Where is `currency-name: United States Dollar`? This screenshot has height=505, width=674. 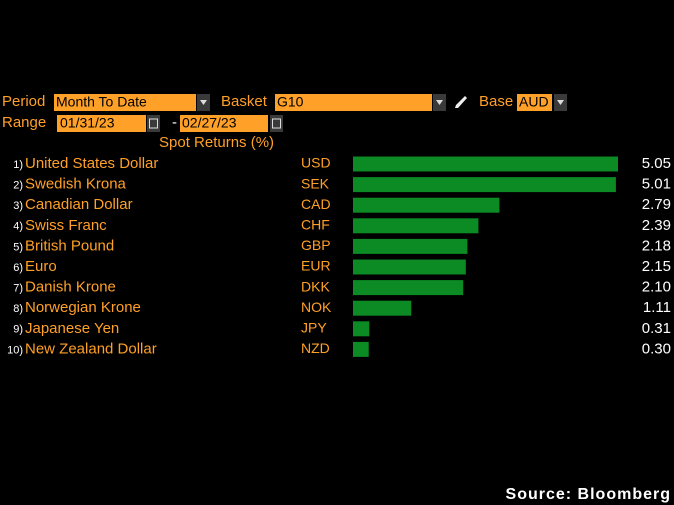 currency-name: United States Dollar is located at coordinates (91, 163).